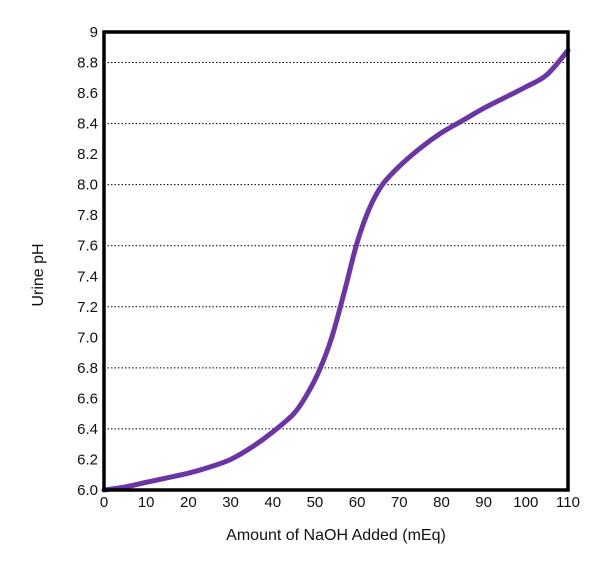  What do you see at coordinates (87, 276) in the screenshot?
I see `y-tick-label: 7.4` at bounding box center [87, 276].